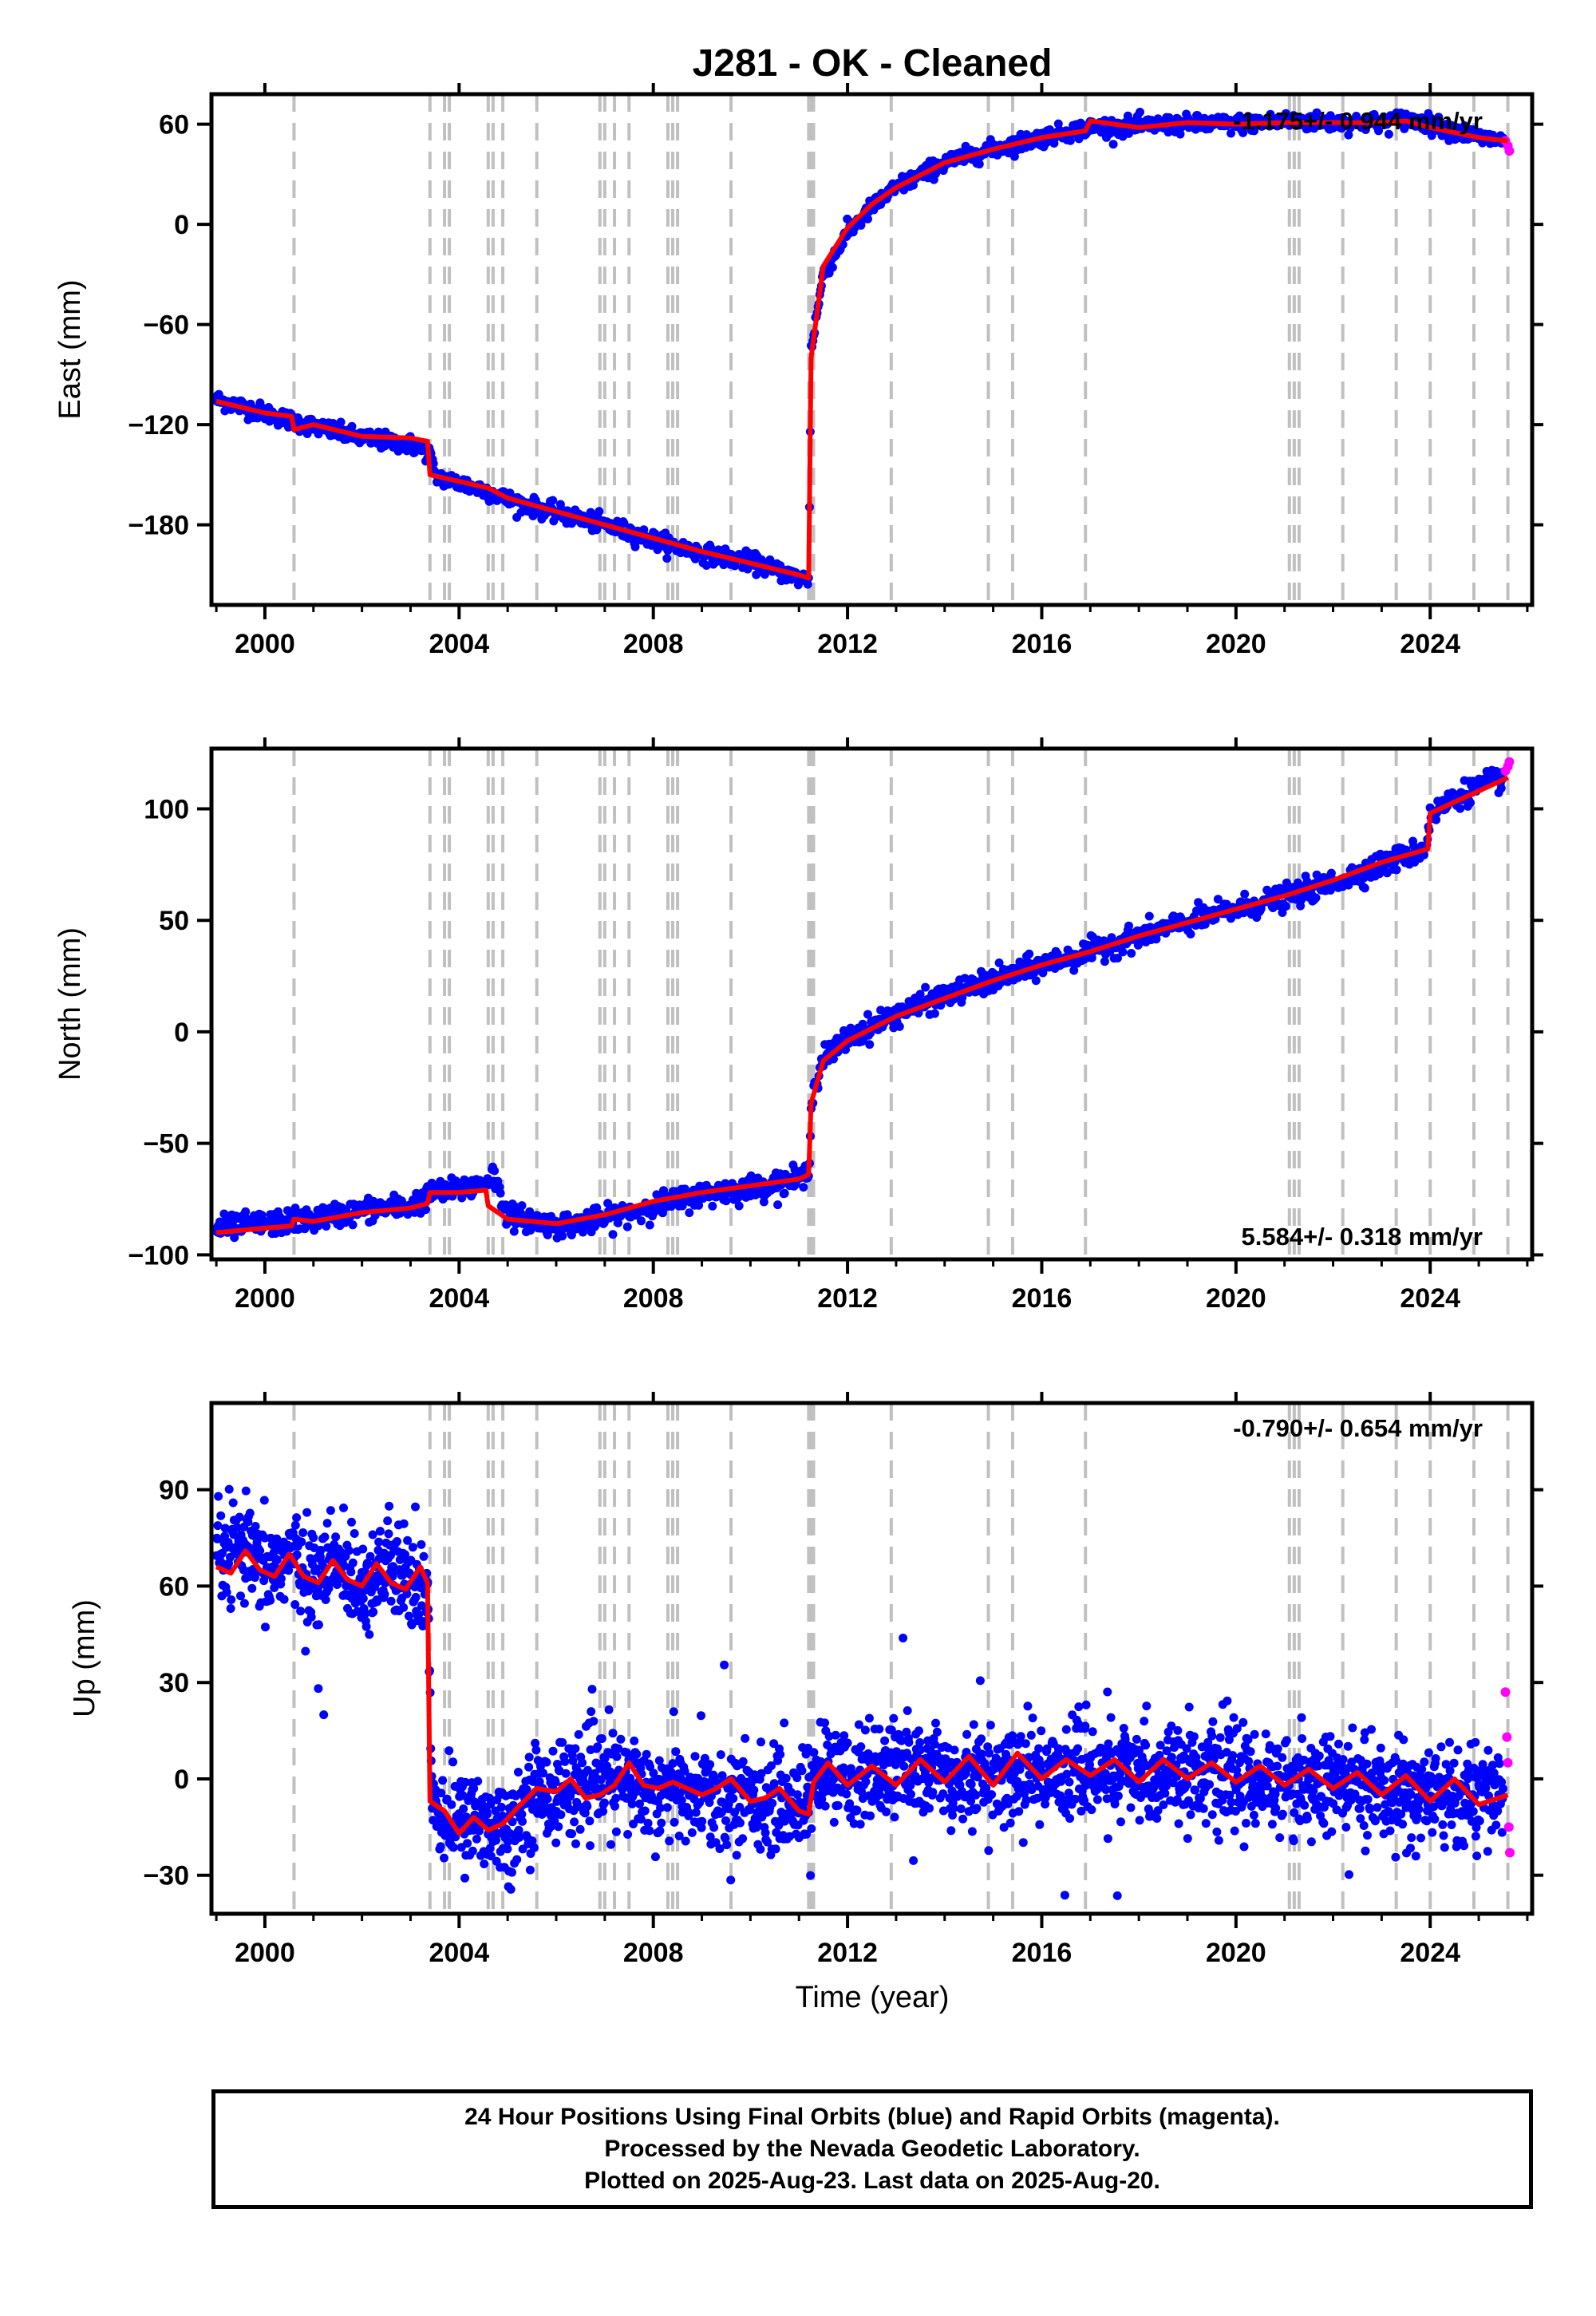 Image resolution: width=1596 pixels, height=2316 pixels. What do you see at coordinates (1042, 1298) in the screenshot?
I see `north-xtick-label: 2016` at bounding box center [1042, 1298].